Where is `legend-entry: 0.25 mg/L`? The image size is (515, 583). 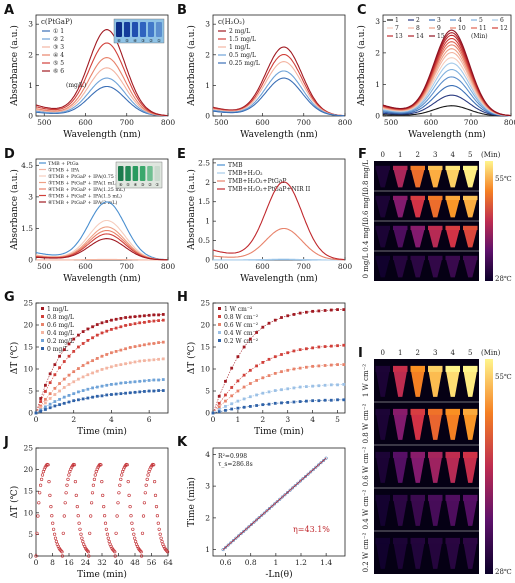
legend-entry: 0.25 mg/L is located at coordinates (244, 63).